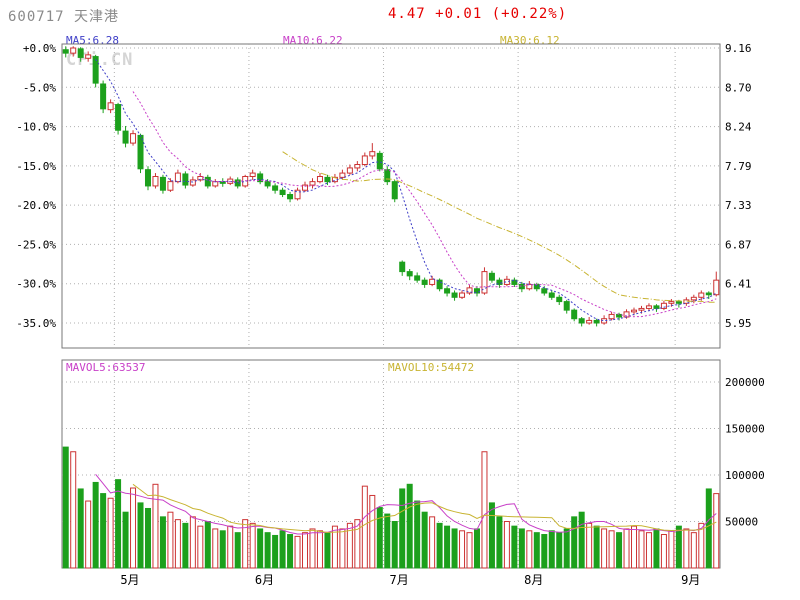  What do you see at coordinates (36, 17) in the screenshot?
I see `stock-code: 600717` at bounding box center [36, 17].